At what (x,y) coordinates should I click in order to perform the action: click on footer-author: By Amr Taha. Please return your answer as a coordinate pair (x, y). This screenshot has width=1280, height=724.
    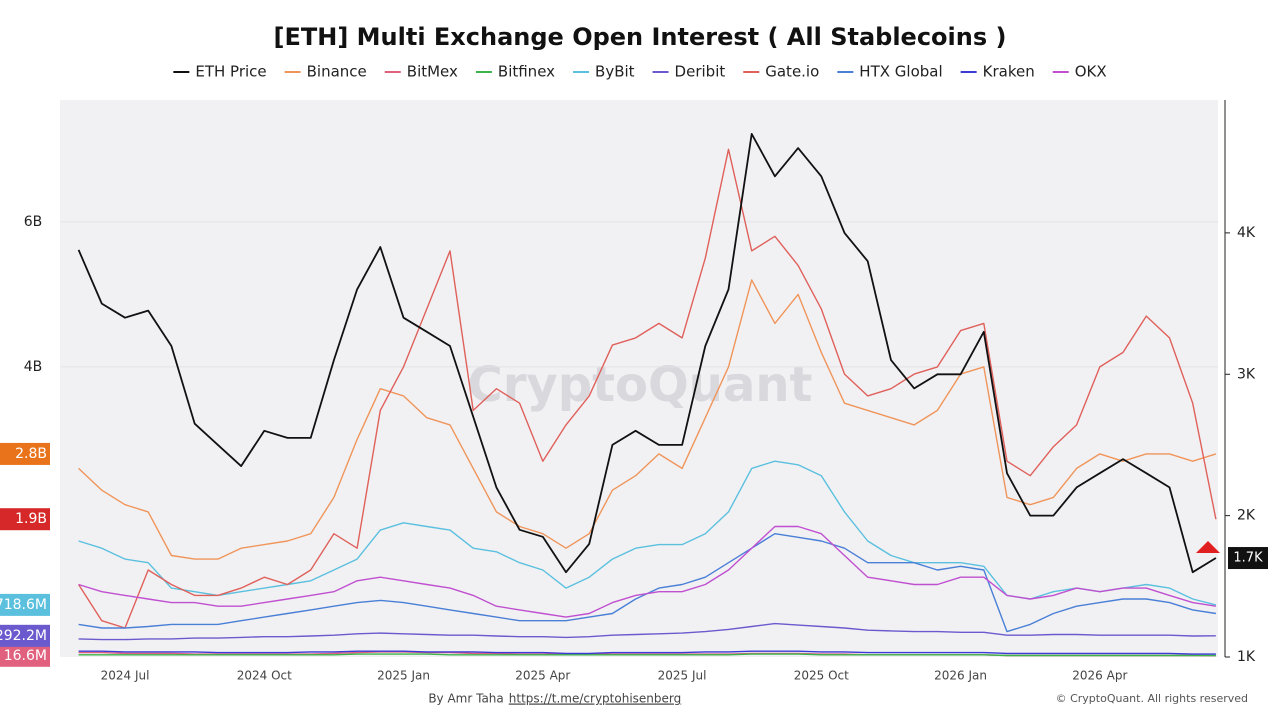
    Looking at the image, I should click on (465, 699).